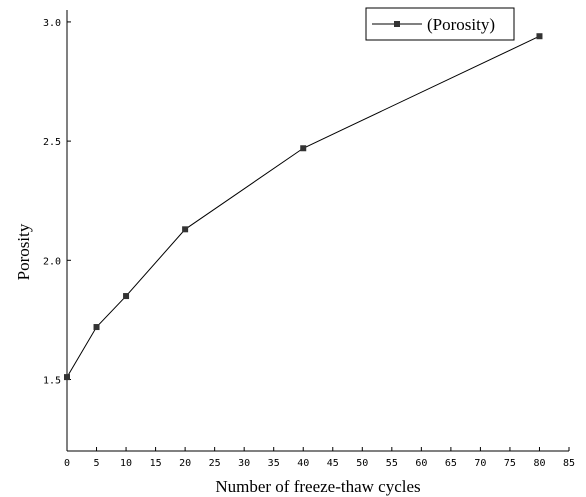  I want to click on x-ticks: 0 5 10 15 20 25 30 35 40 45 50 55 60 65 70 75 80 85, so click(319, 458).